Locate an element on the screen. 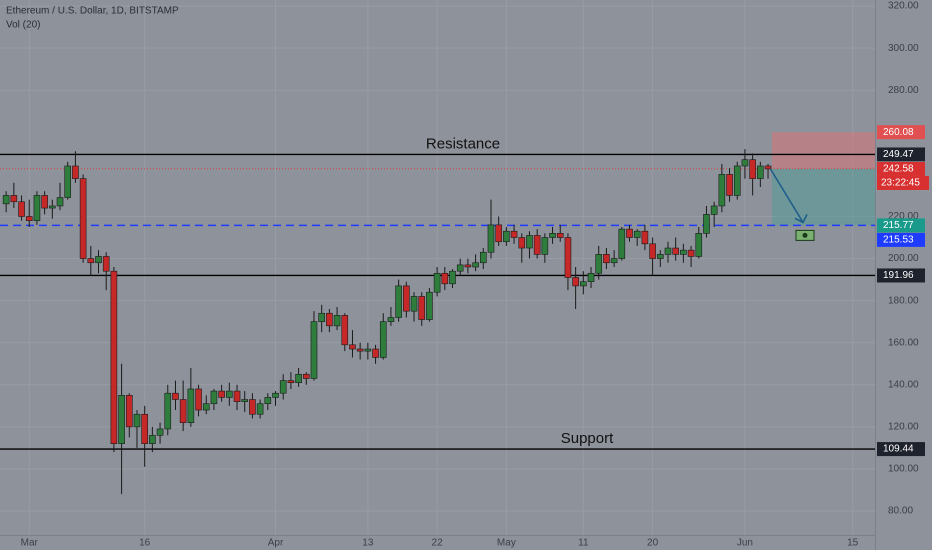 The image size is (932, 550). last-price-label: 242.58 is located at coordinates (898, 169).